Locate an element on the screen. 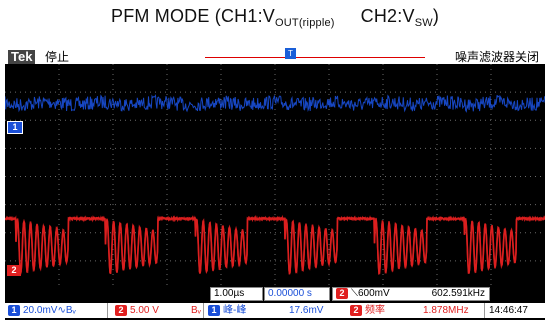 The height and width of the screenshot is (320, 550). meas2-readout: 2 频率 is located at coordinates (367, 310).